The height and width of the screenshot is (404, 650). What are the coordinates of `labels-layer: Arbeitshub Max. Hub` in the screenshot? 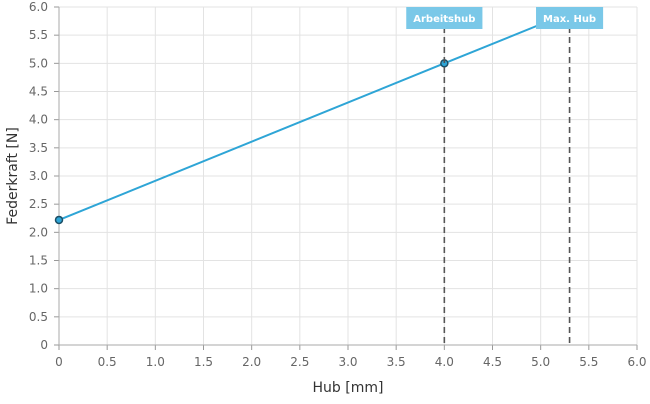 It's located at (505, 18).